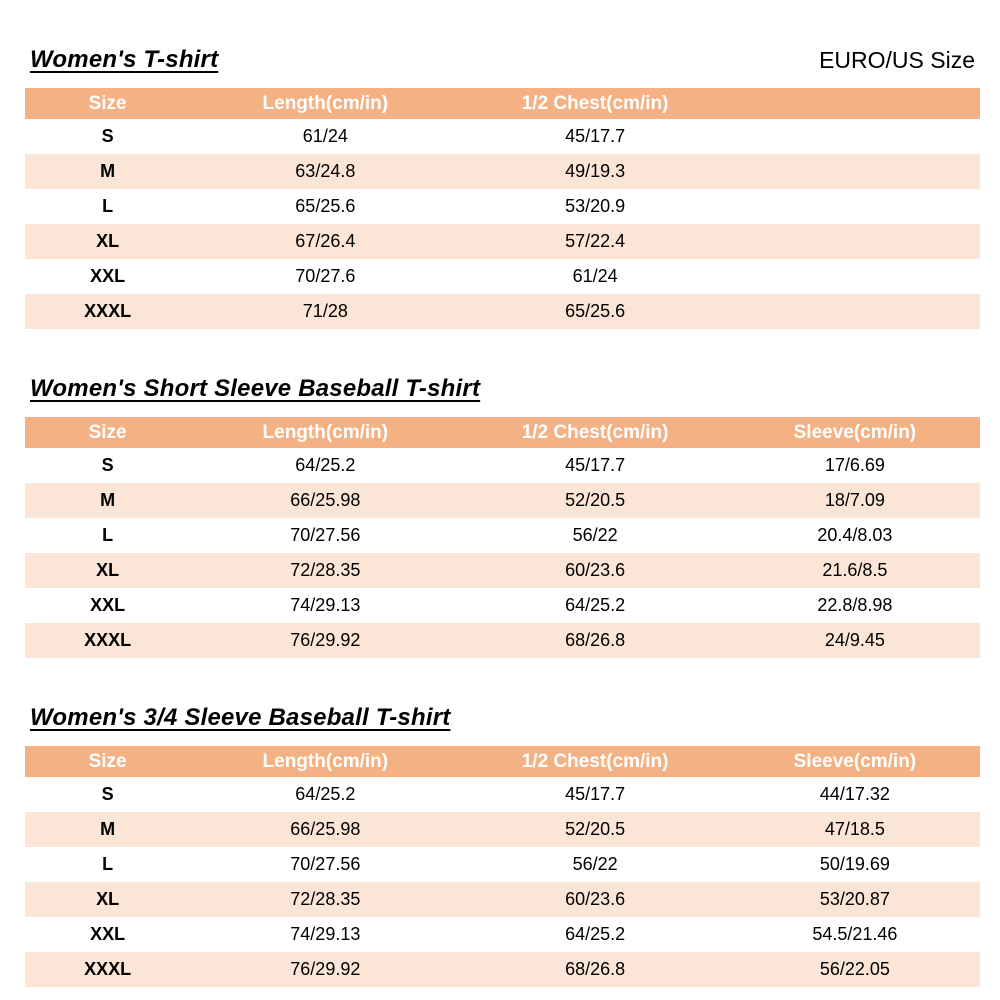  I want to click on table-row: XL 72/28.35 60/23.6 21.6/8.5, so click(502, 570).